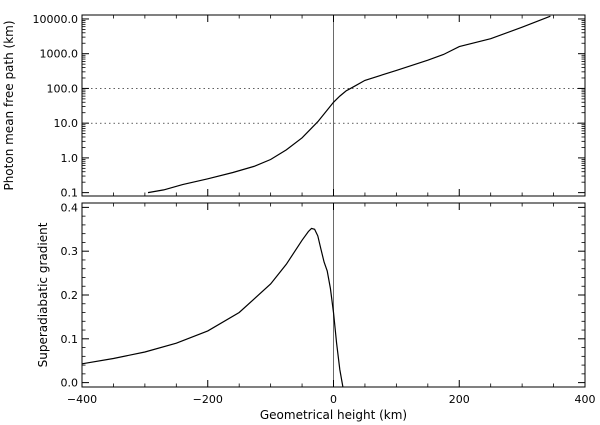  Describe the element at coordinates (59, 54) in the screenshot. I see `y-tick-label: 1000.0` at that location.